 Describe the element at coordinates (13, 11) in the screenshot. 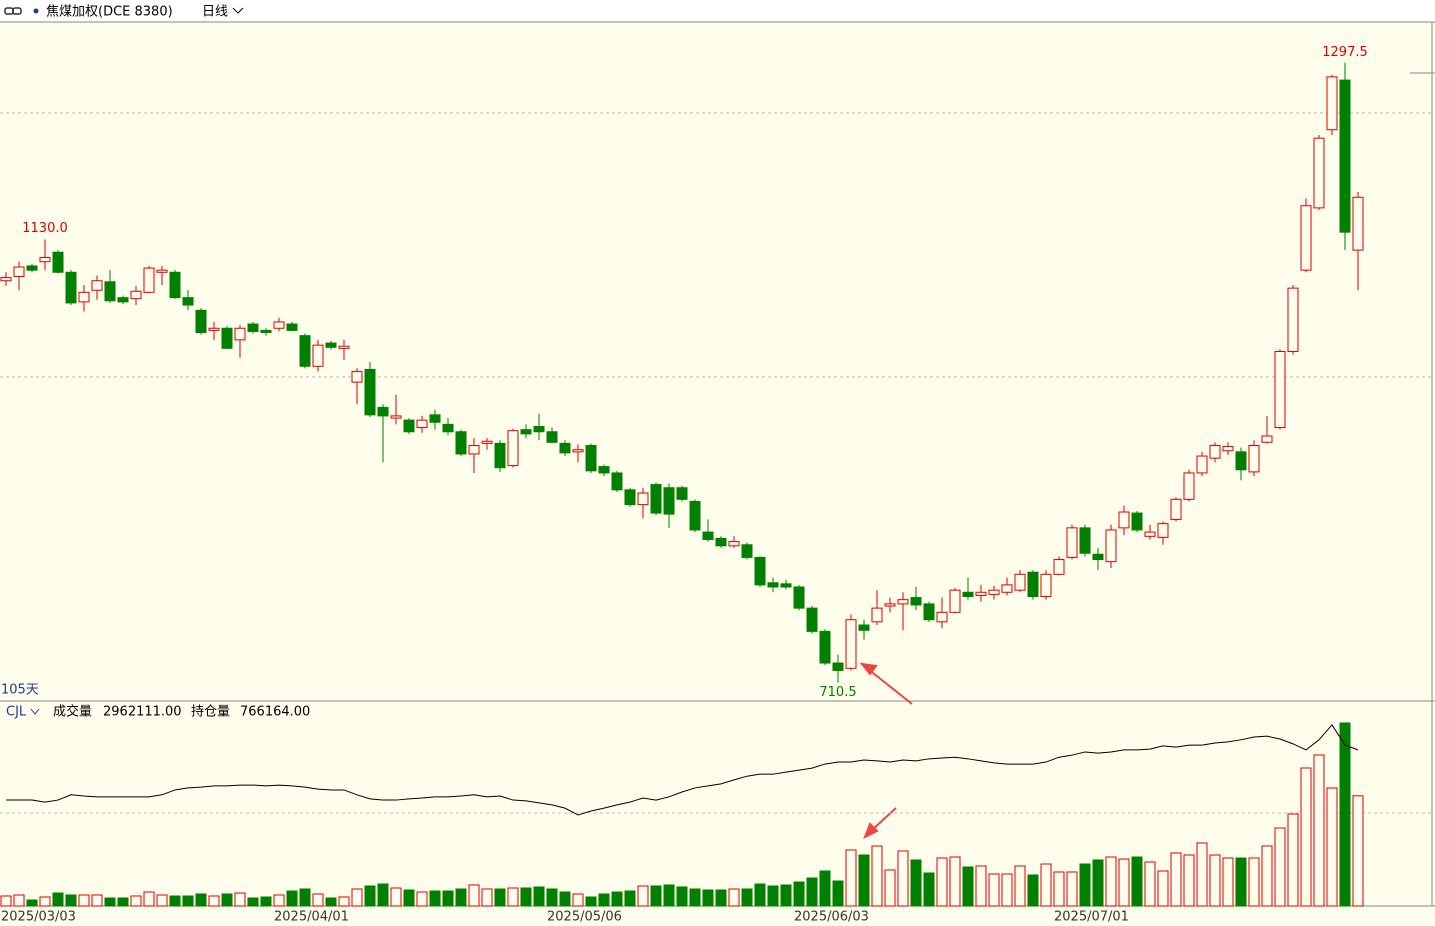

I see `link-icon` at that location.